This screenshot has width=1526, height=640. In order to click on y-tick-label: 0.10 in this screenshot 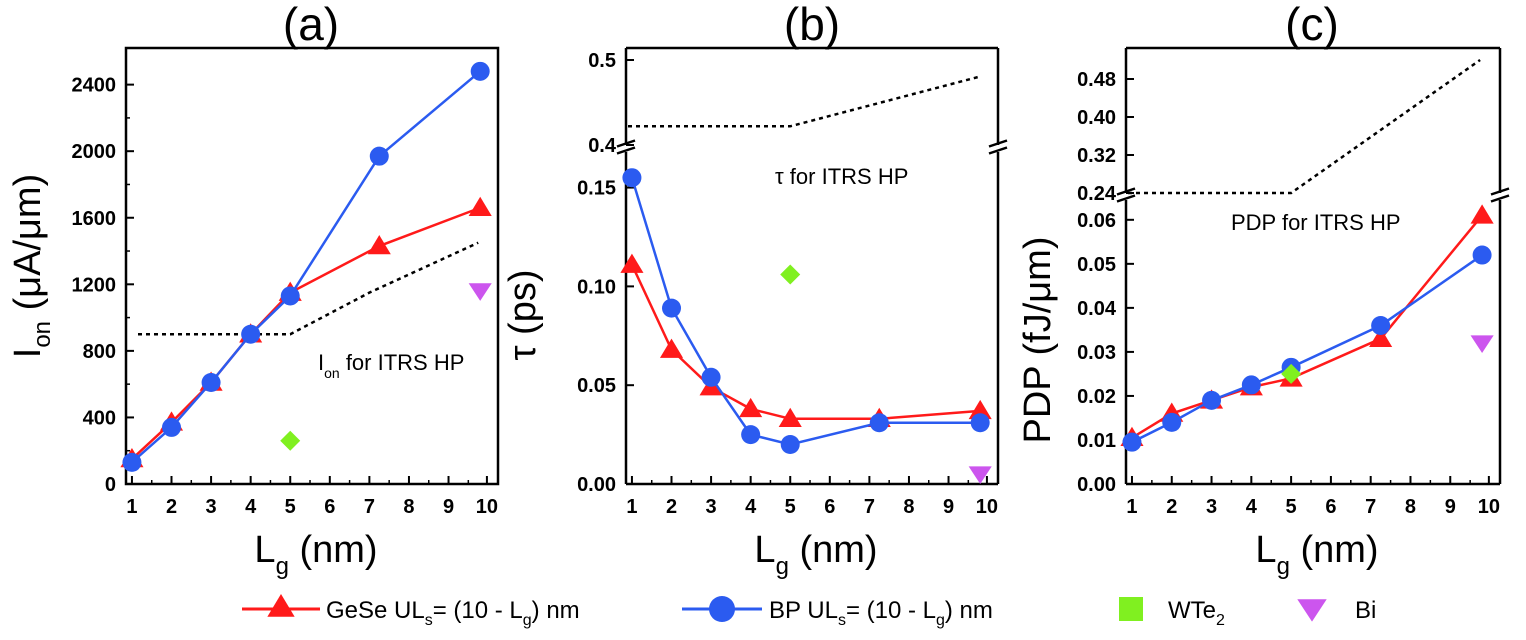, I will do `click(596, 287)`.